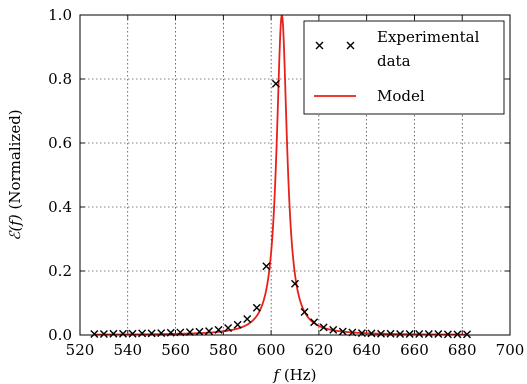 The height and width of the screenshot is (384, 527). Describe the element at coordinates (15, 227) in the screenshot. I see `y-axis-label-variable: ℰ(f)` at that location.